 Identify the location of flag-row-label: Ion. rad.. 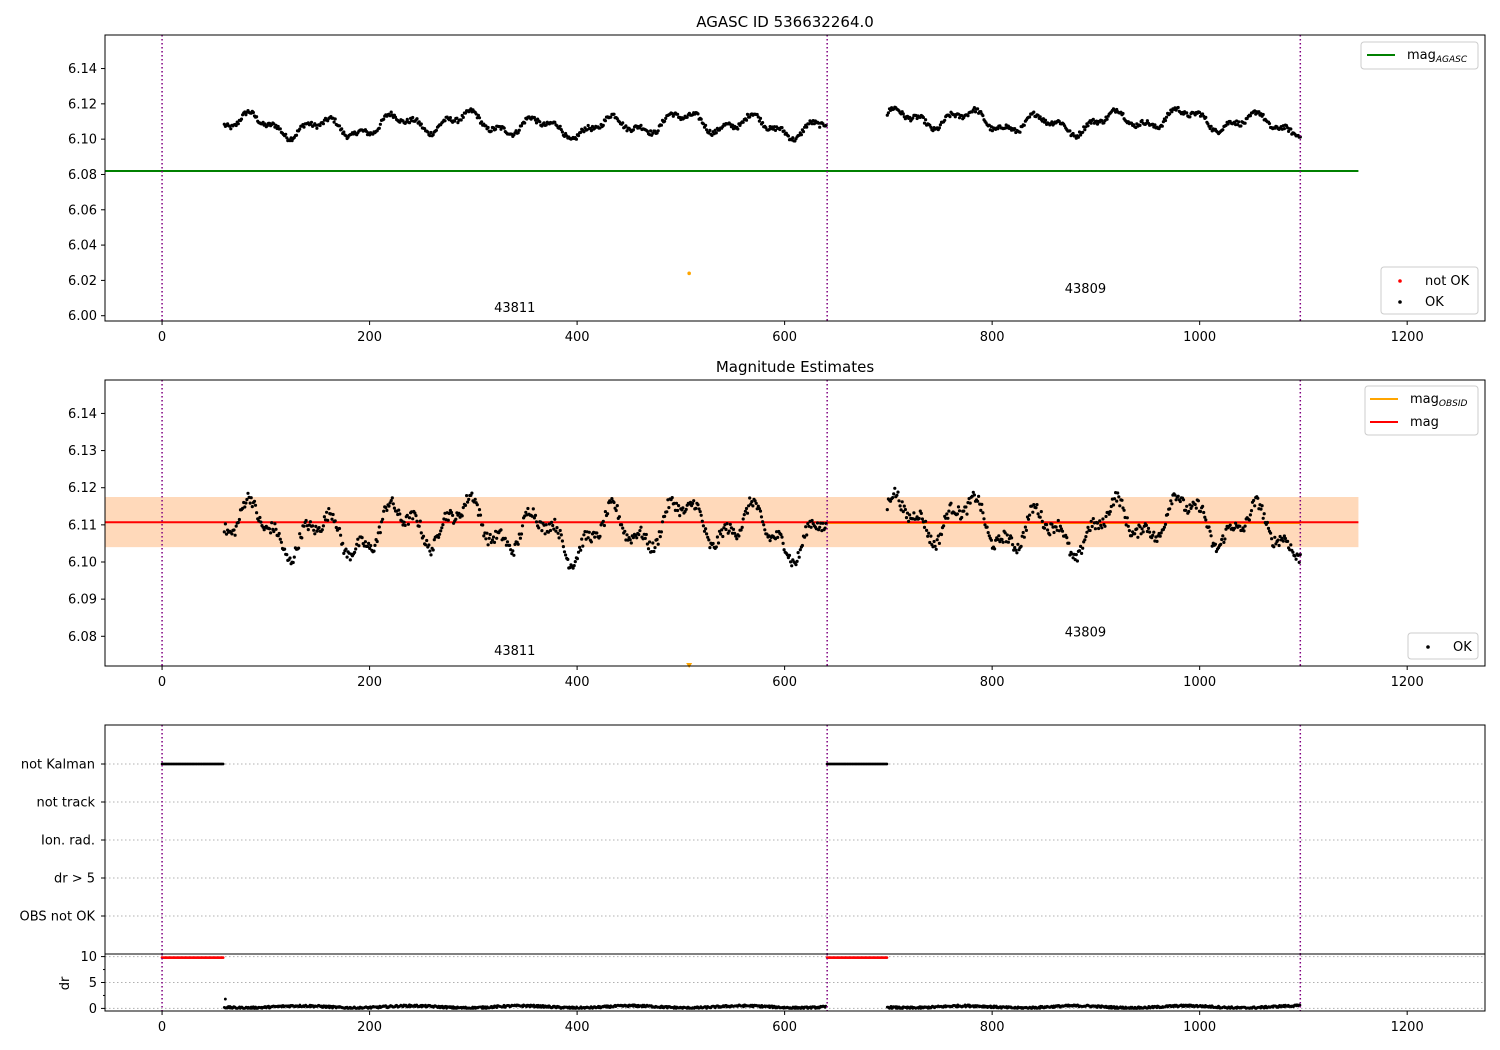
(68, 841).